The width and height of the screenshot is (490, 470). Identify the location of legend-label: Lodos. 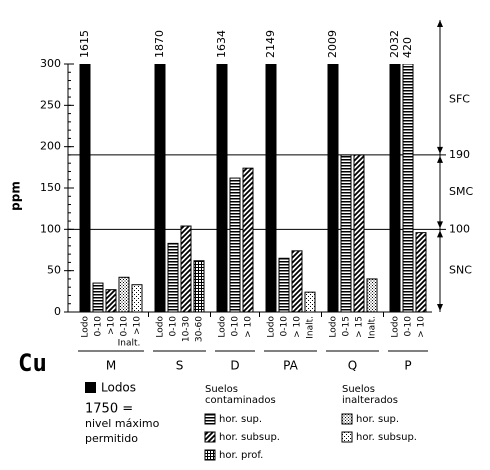
(118, 388).